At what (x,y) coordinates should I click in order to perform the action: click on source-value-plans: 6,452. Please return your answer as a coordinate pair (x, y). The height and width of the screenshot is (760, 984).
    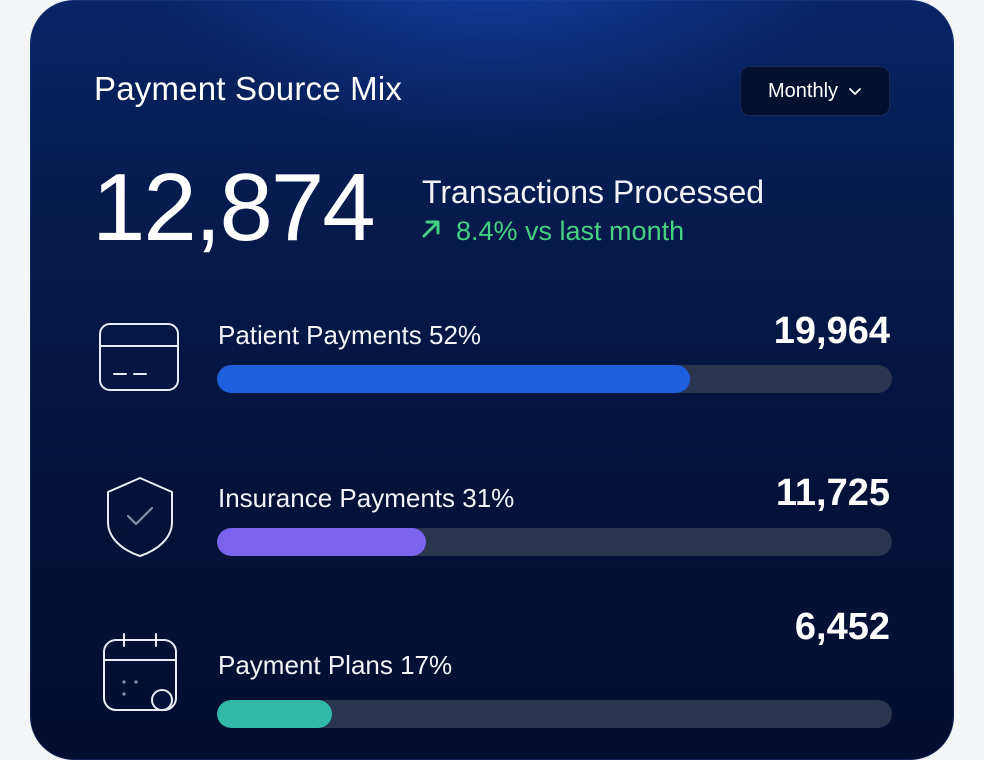
    Looking at the image, I should click on (842, 627).